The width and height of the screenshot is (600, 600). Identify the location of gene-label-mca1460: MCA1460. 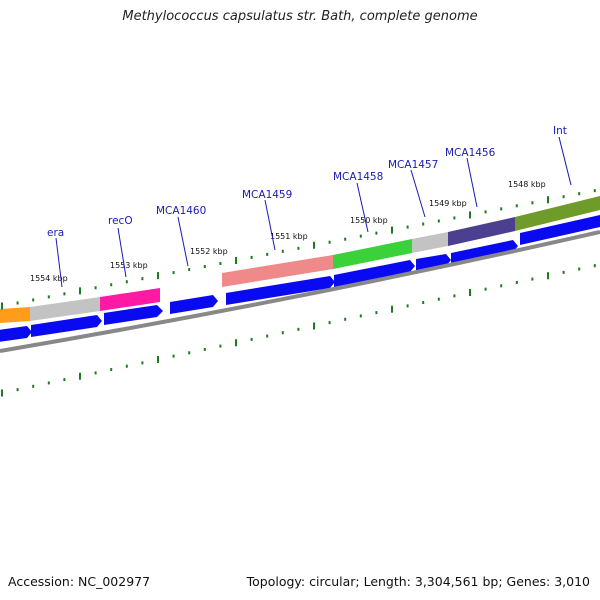
(181, 211).